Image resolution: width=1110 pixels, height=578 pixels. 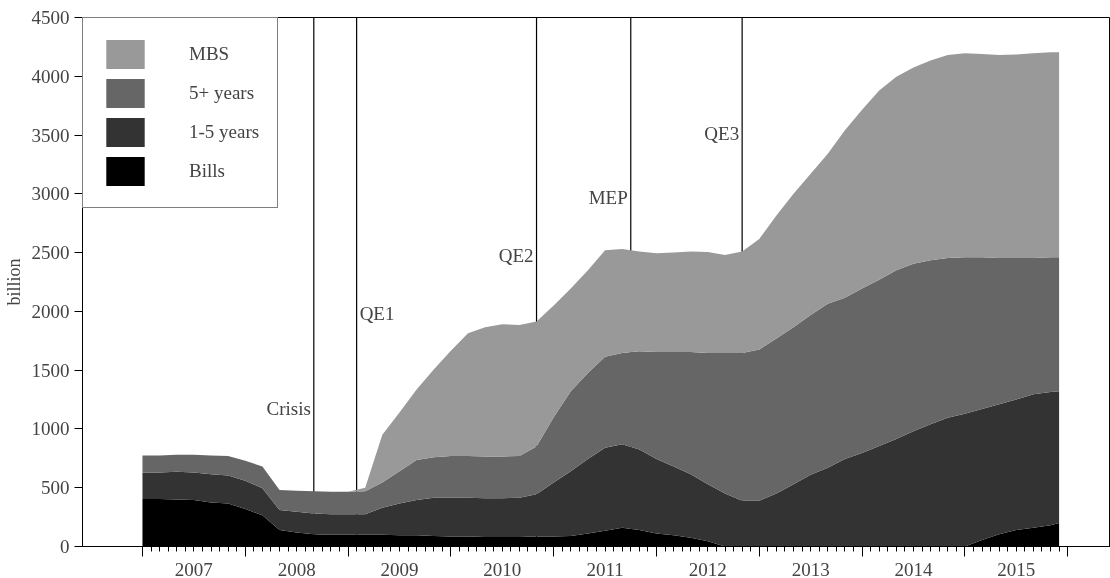 I want to click on y-tick-label: 3500, so click(x=50, y=135).